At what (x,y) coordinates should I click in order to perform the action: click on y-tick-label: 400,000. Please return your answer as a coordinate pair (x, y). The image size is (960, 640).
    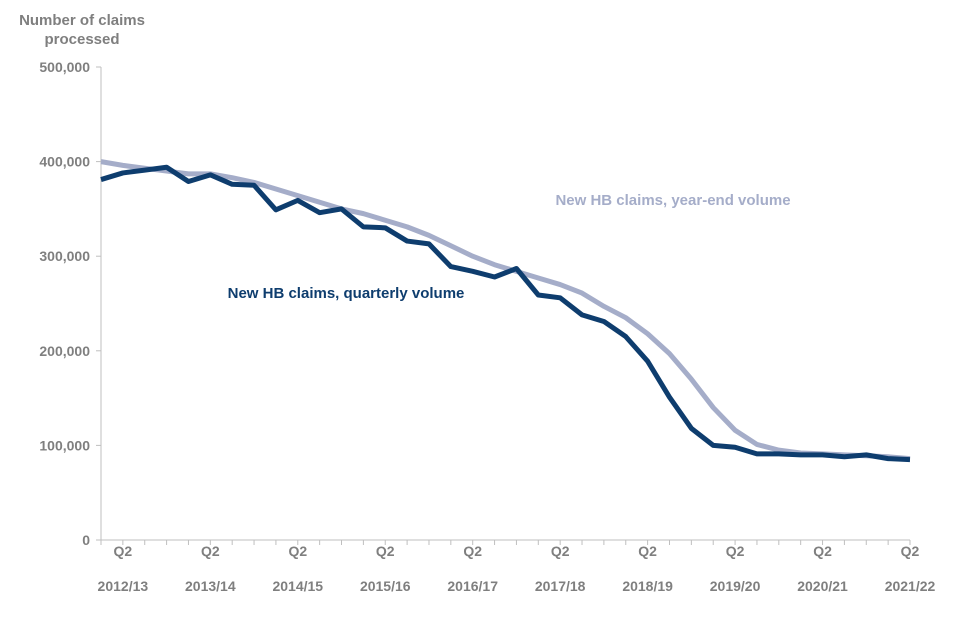
    Looking at the image, I should click on (64, 162).